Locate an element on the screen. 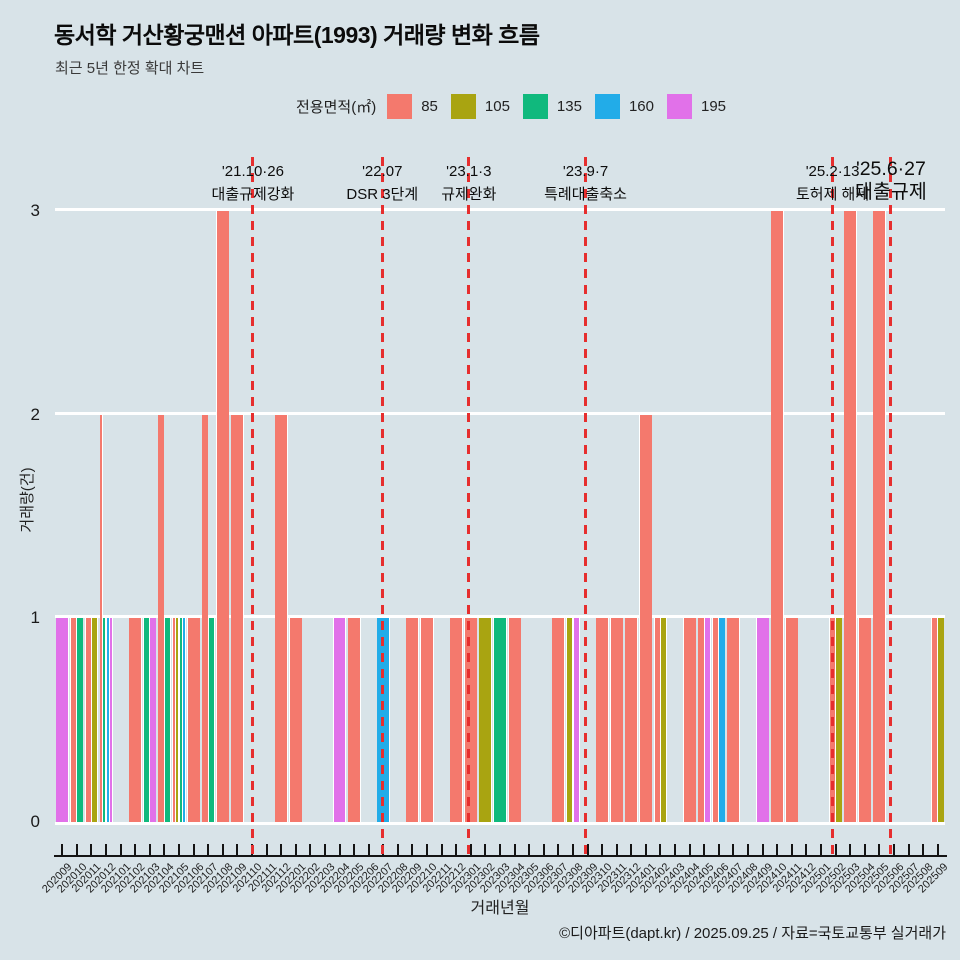 The height and width of the screenshot is (960, 960). event-annotation-202506: '25.6·27 대출규제 is located at coordinates (865, 181).